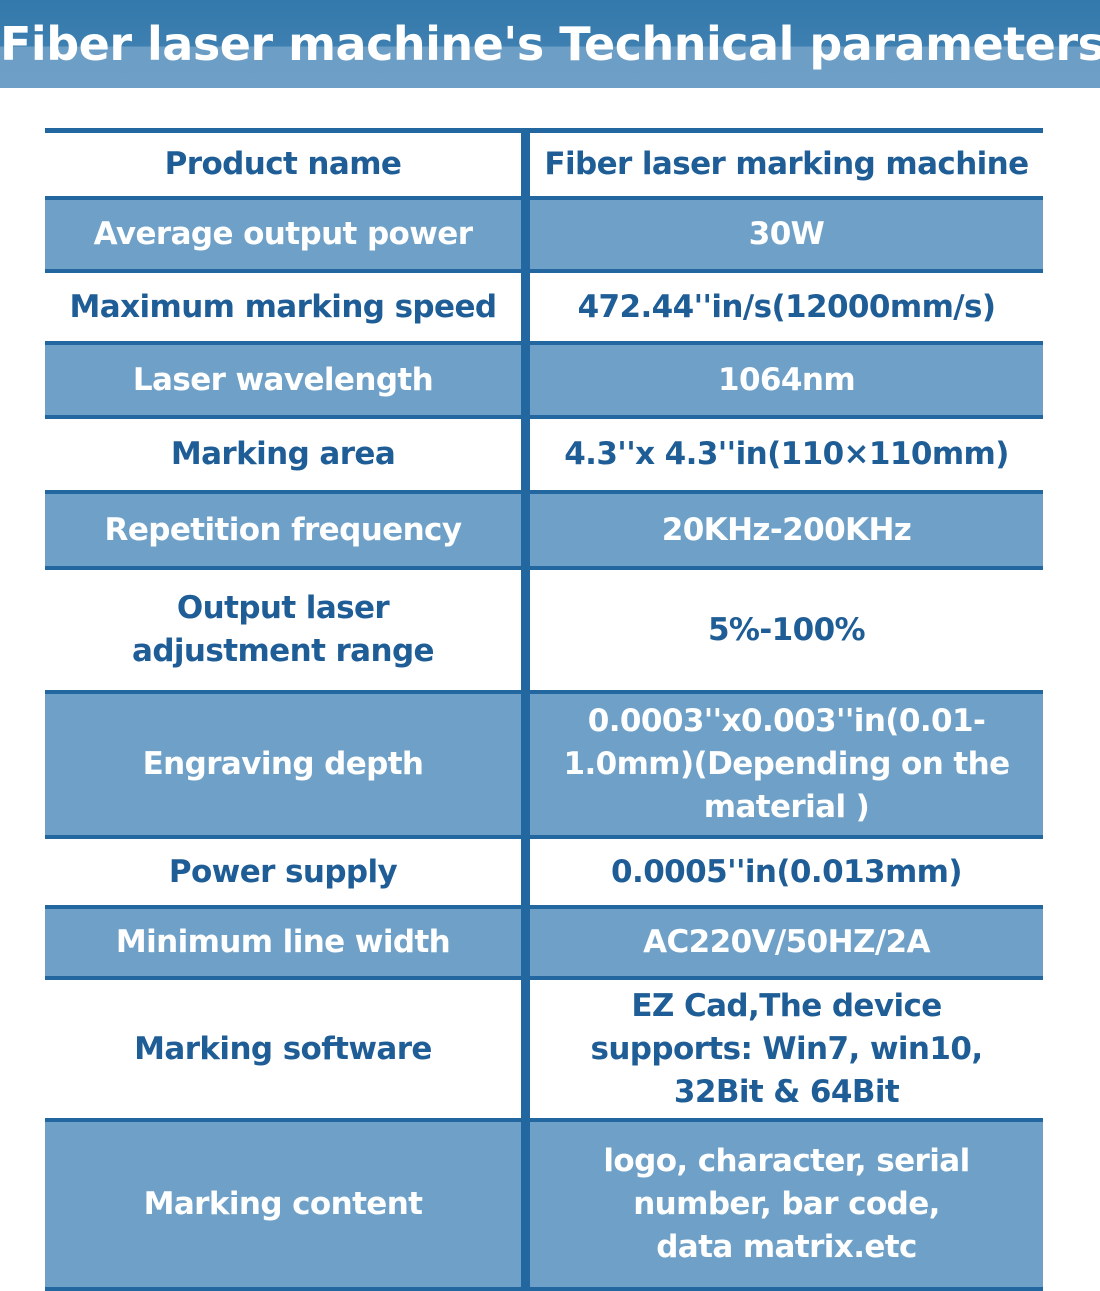 Image resolution: width=1100 pixels, height=1291 pixels. What do you see at coordinates (786, 306) in the screenshot?
I see `row-value: 472.44''in/s(12000mm/s)` at bounding box center [786, 306].